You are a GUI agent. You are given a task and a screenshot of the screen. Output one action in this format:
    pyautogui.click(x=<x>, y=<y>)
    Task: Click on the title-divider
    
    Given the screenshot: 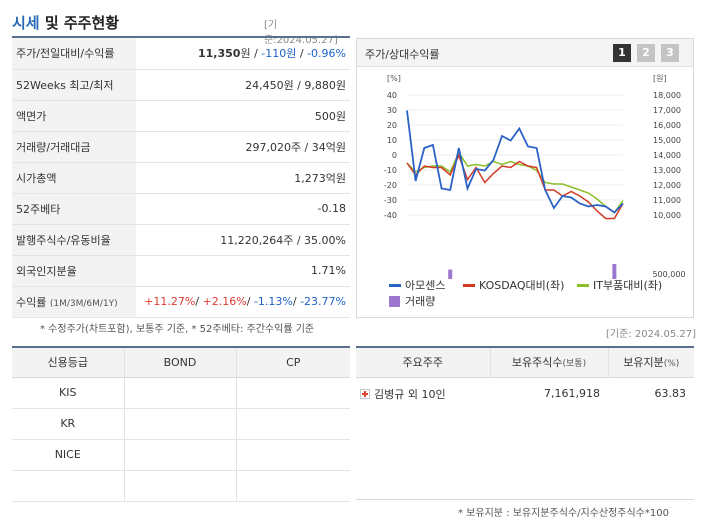 What is the action you would take?
    pyautogui.click(x=181, y=37)
    